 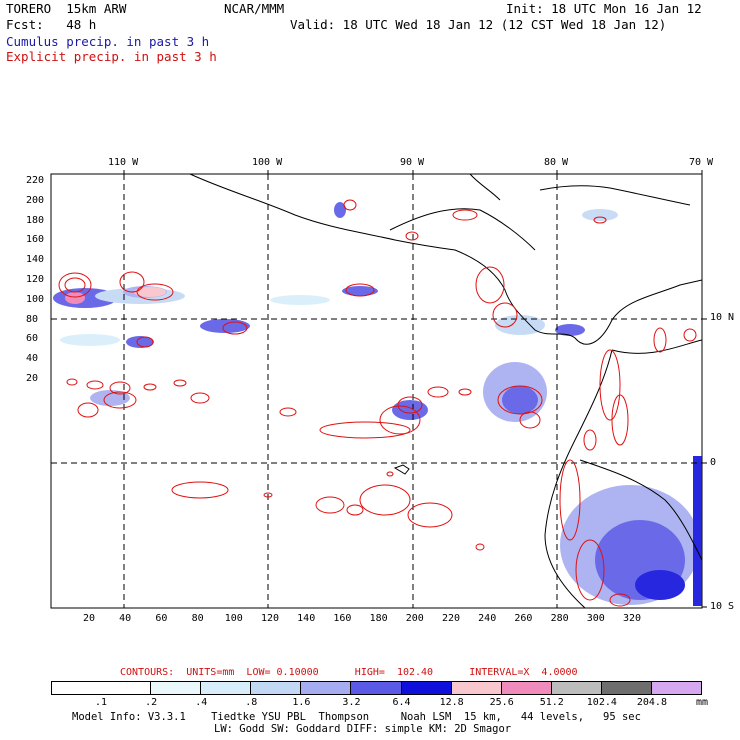 What do you see at coordinates (51, 24) in the screenshot?
I see `forecast-hour: Fcst: 48 h` at bounding box center [51, 24].